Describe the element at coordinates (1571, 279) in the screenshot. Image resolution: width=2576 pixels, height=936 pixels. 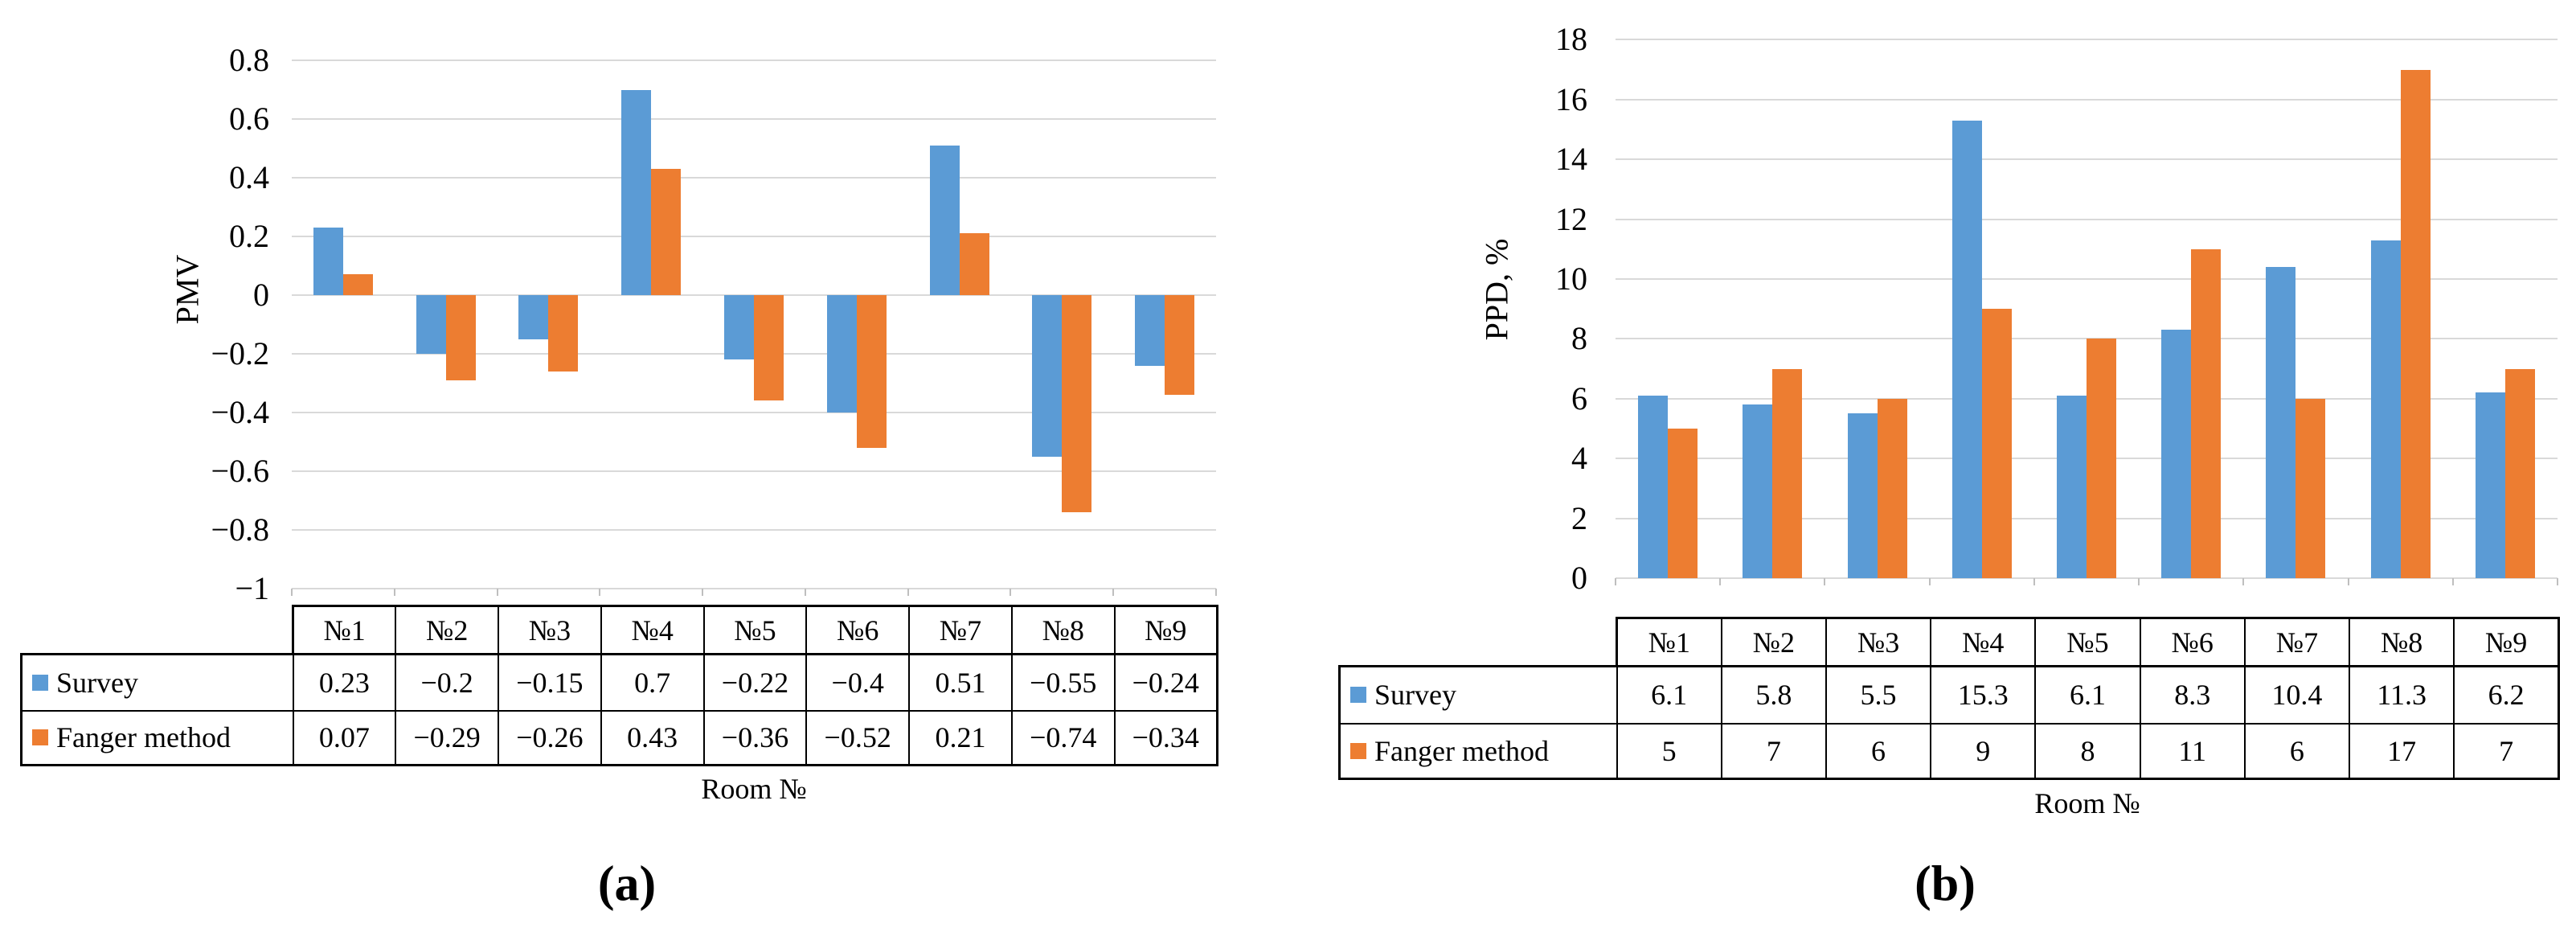
I see `y-tick-label: 10` at that location.